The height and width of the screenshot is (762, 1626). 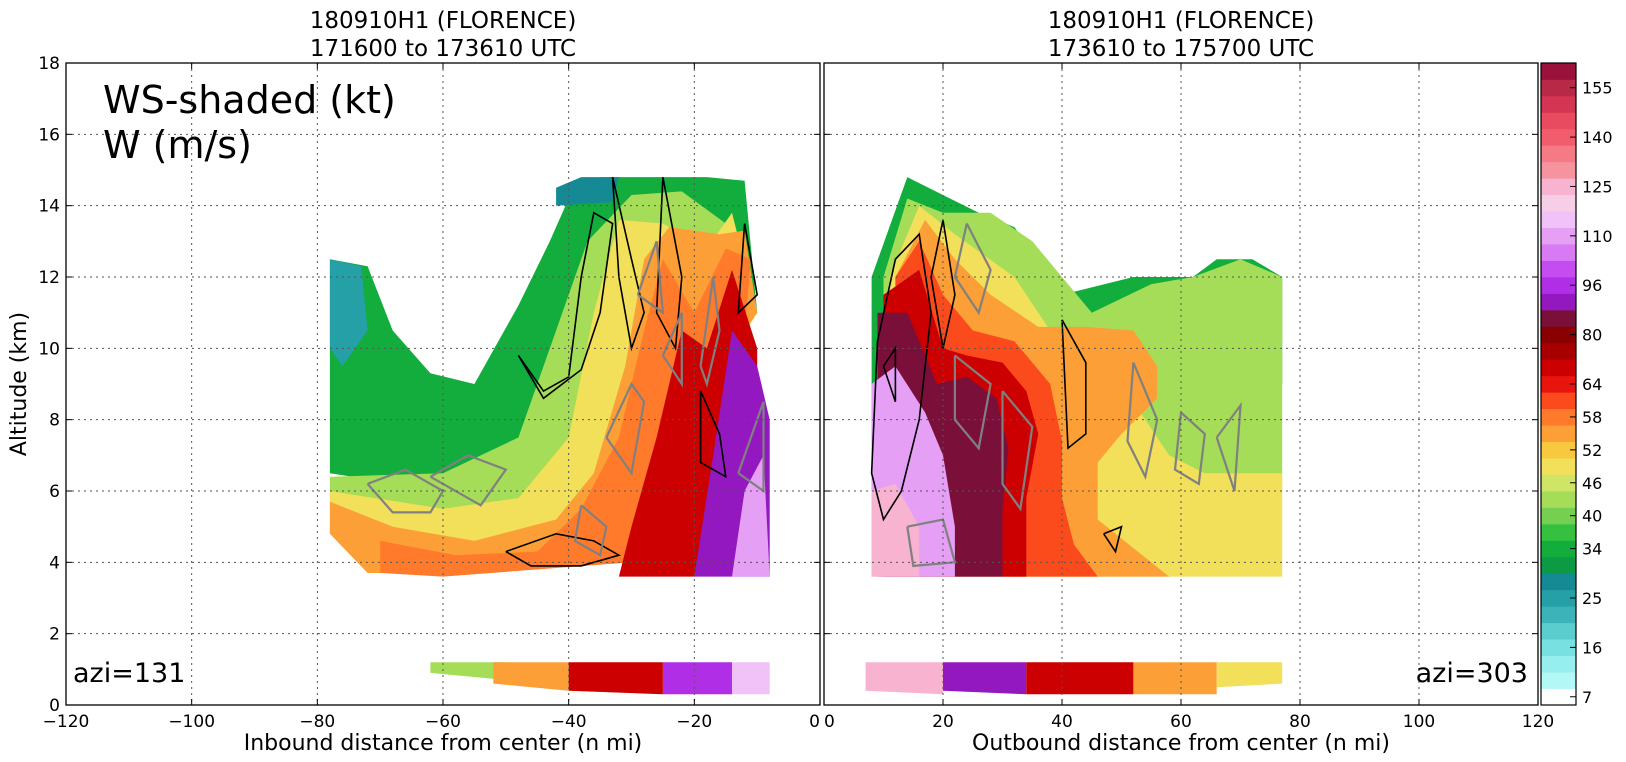 What do you see at coordinates (443, 49) in the screenshot?
I see `left-title-line2: 171600 to 173610 UTC` at bounding box center [443, 49].